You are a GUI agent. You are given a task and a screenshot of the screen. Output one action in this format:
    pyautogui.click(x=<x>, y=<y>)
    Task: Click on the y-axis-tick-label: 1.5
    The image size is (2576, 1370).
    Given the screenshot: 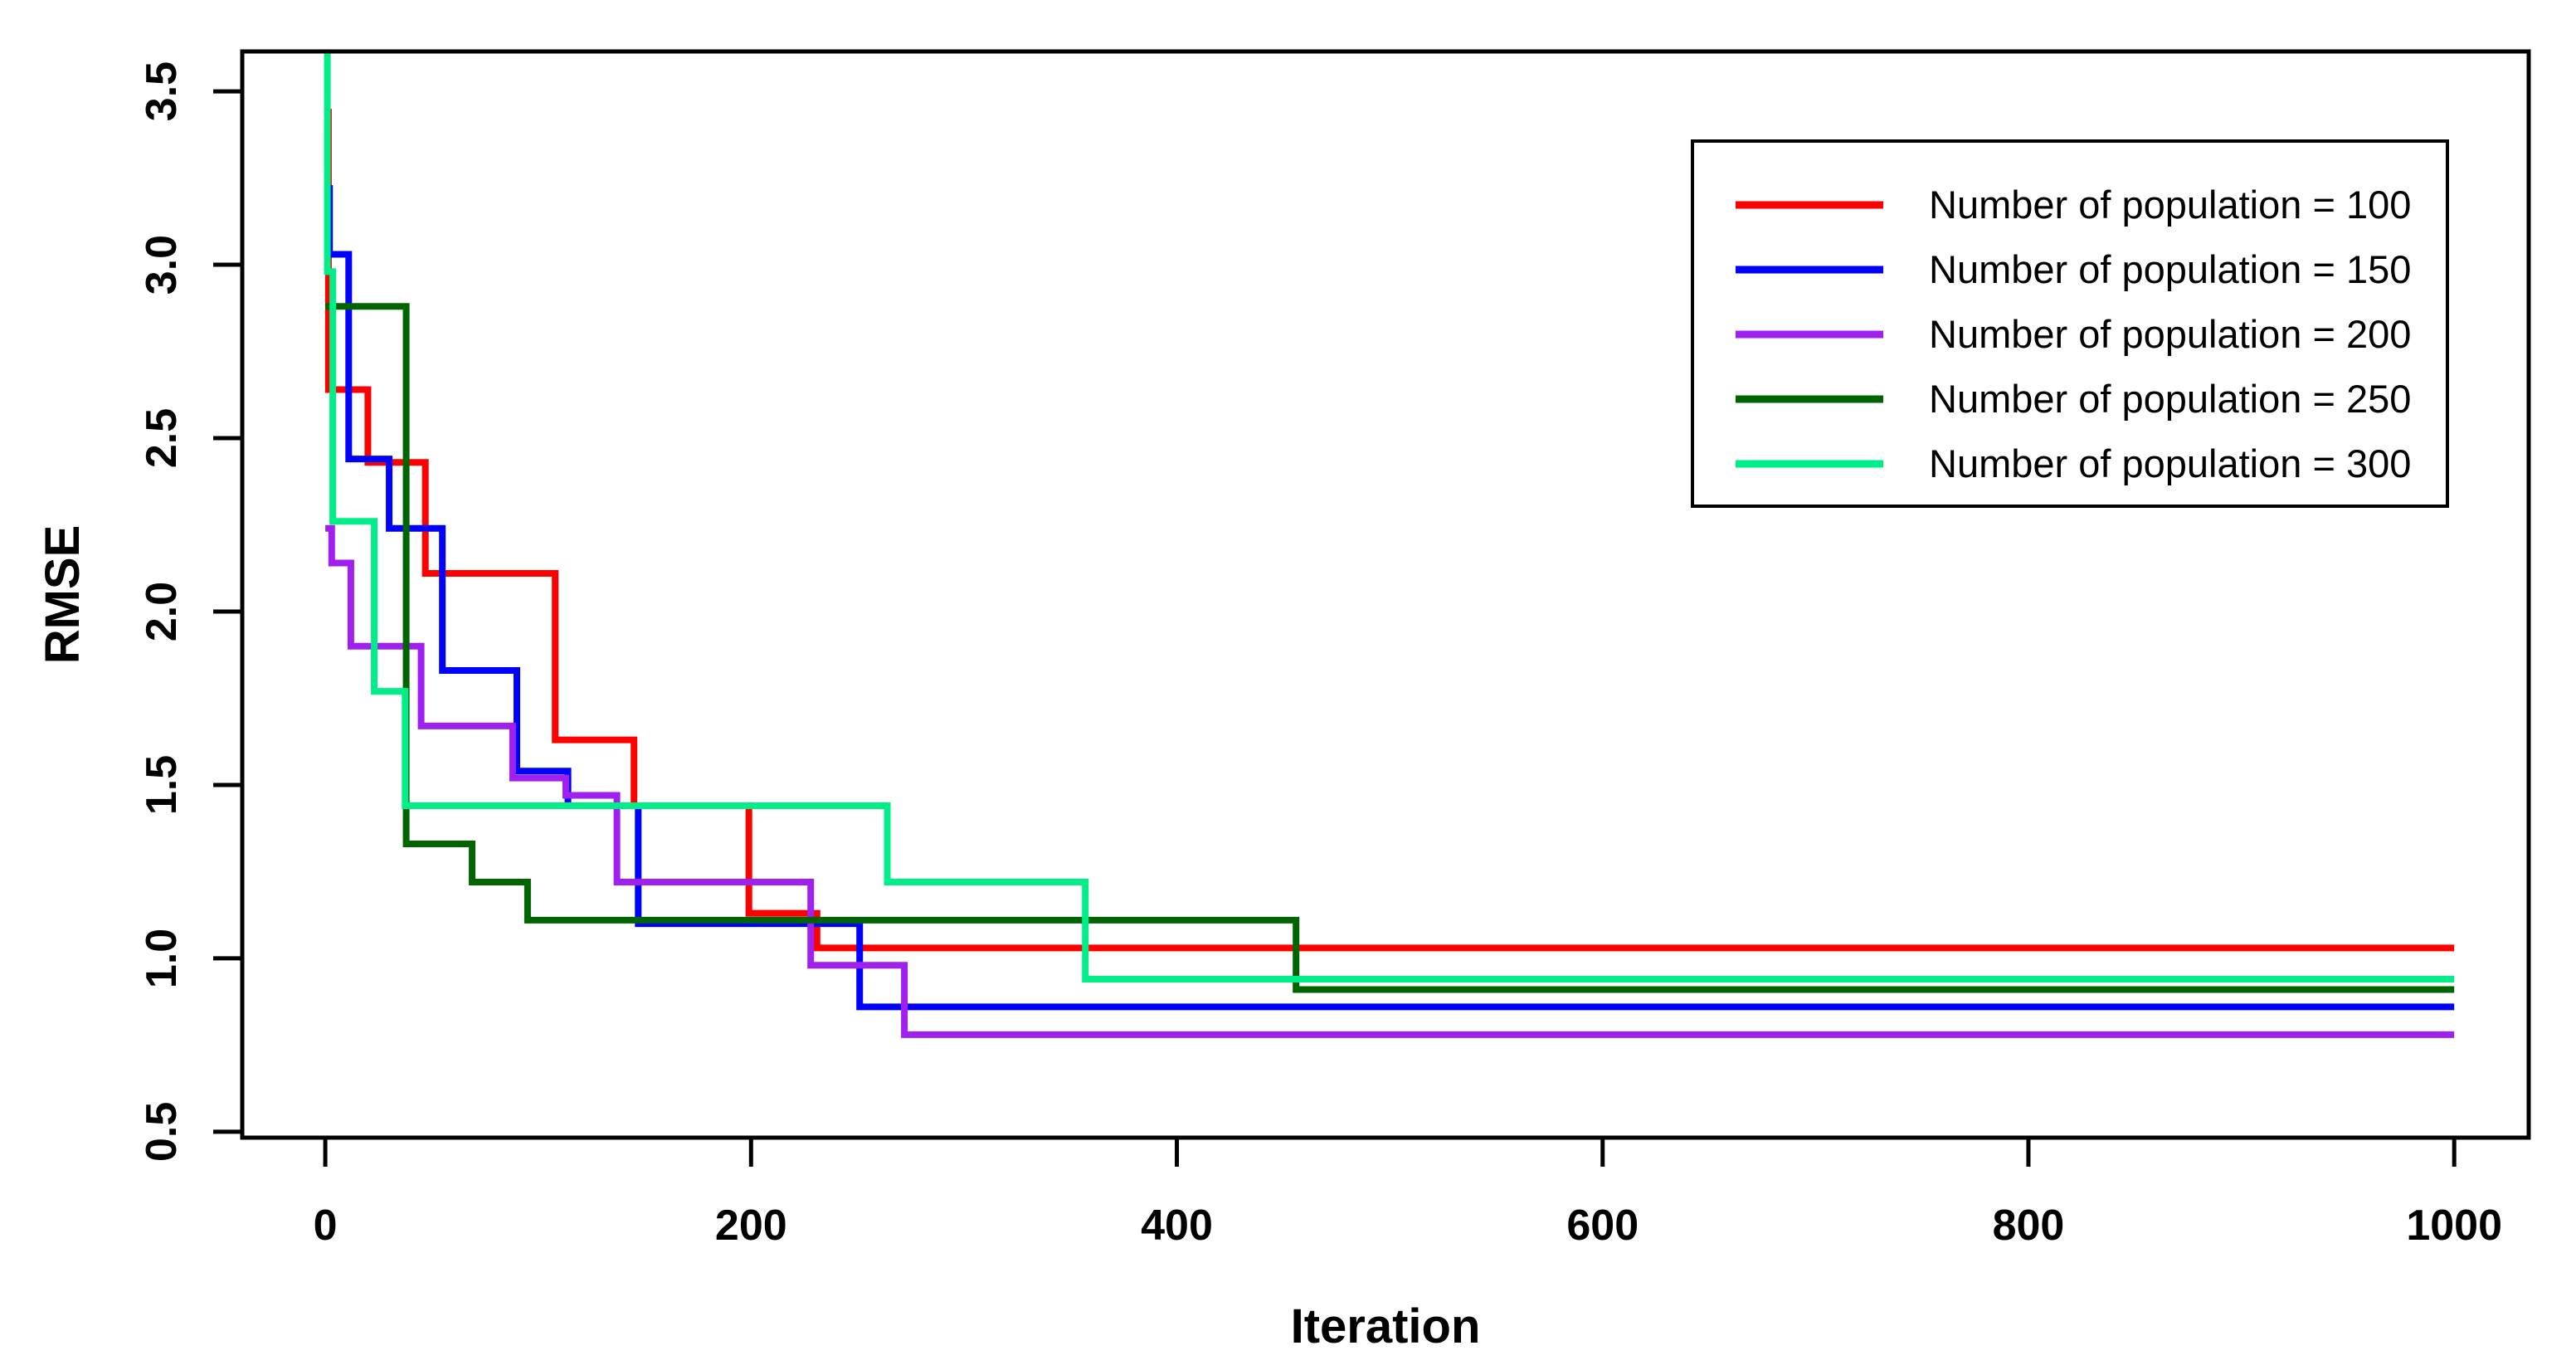 What is the action you would take?
    pyautogui.click(x=162, y=785)
    